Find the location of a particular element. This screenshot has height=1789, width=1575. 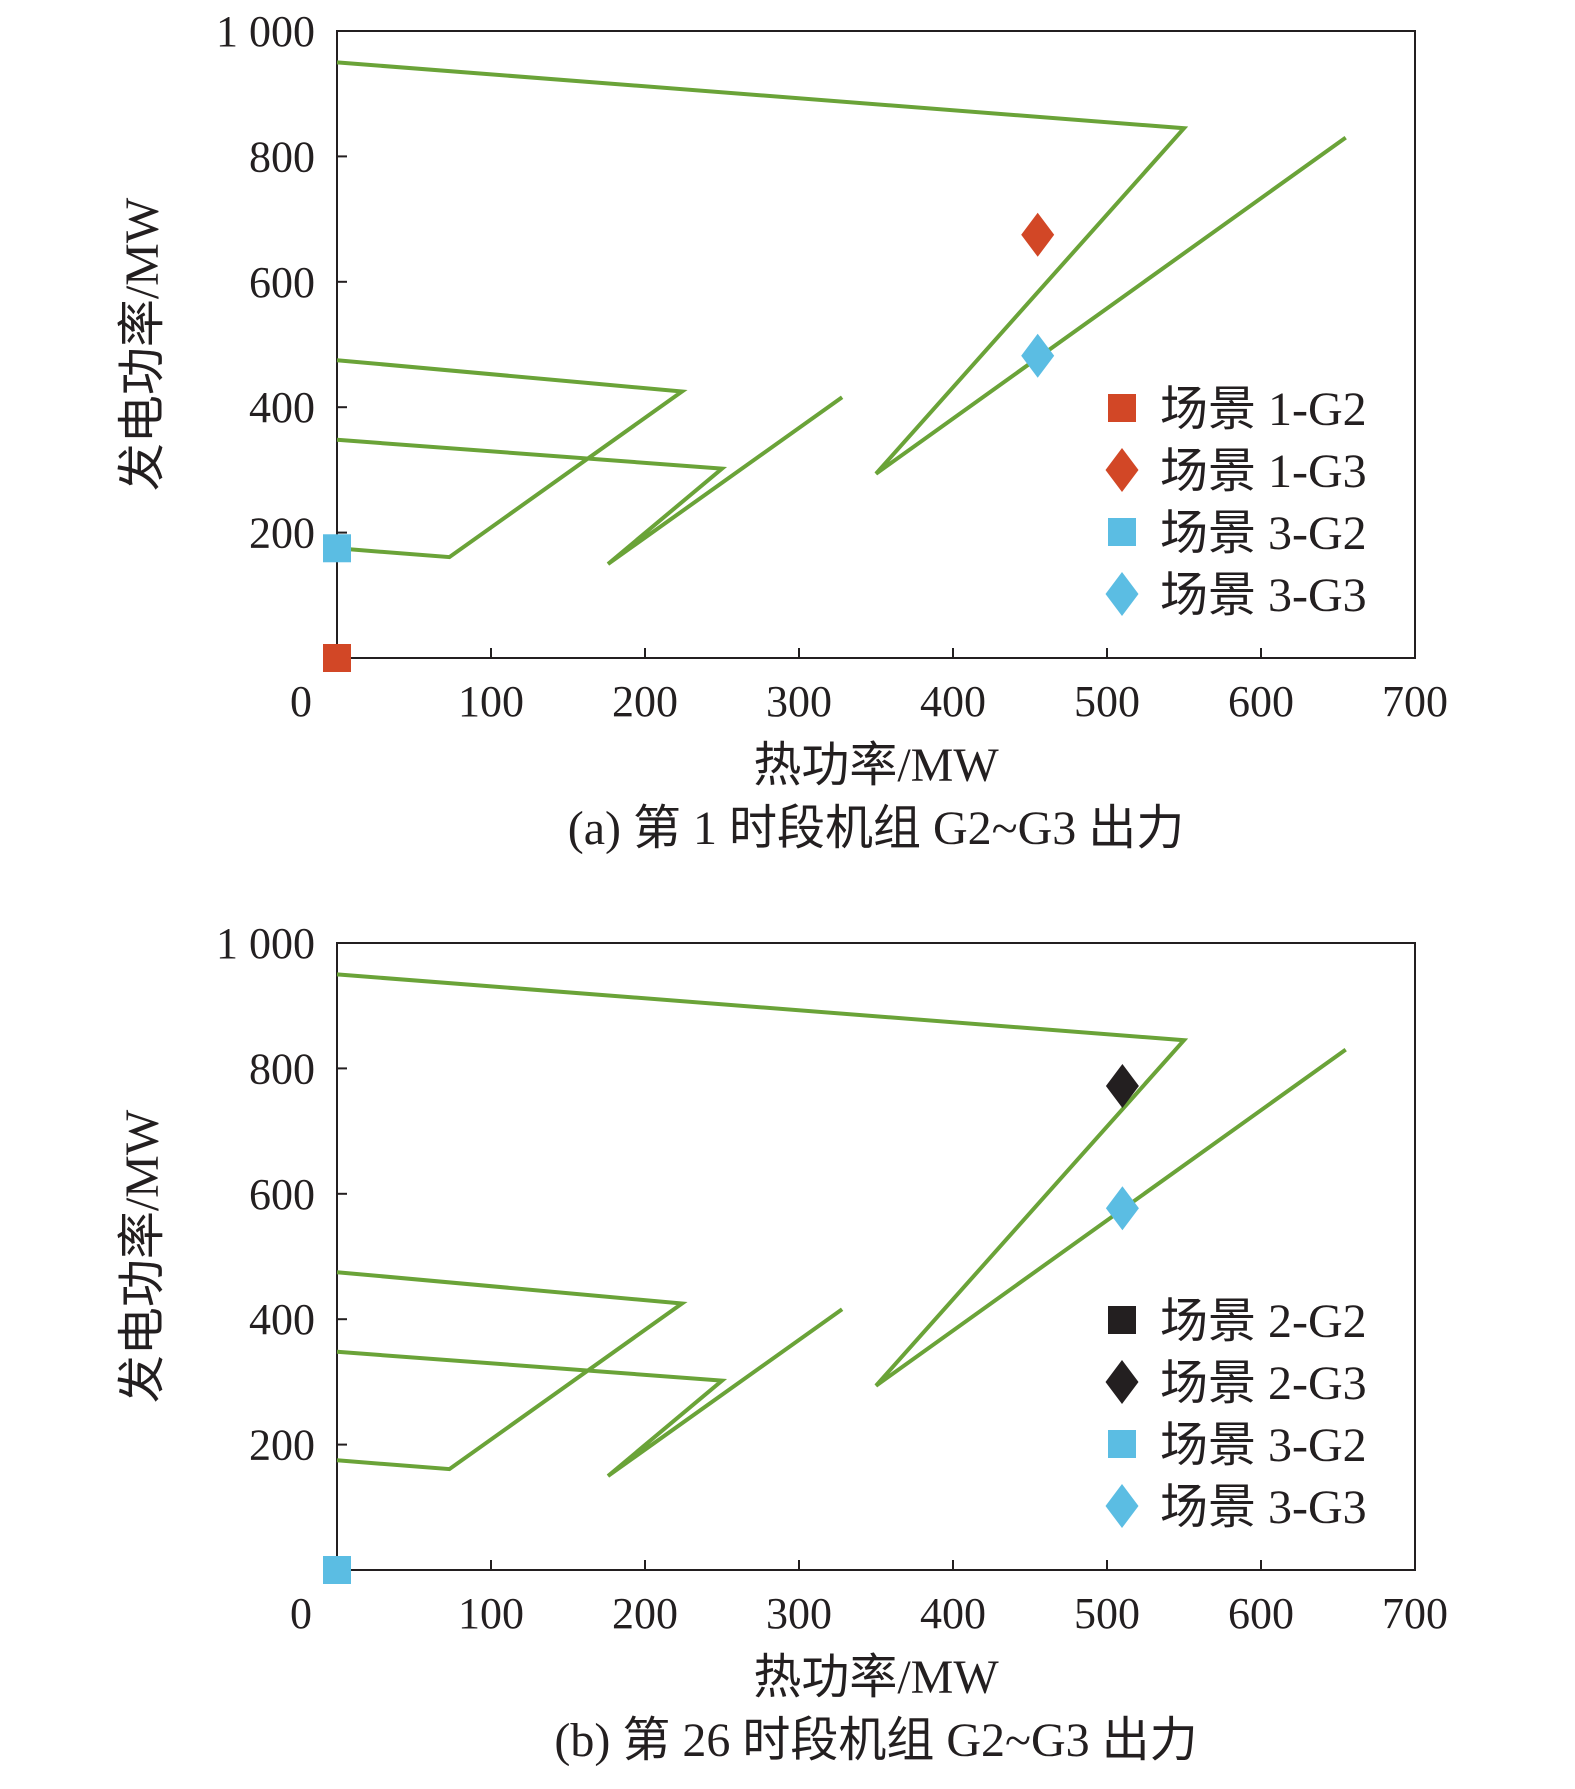

legend-label: 场景 1-G3 is located at coordinates (1263, 471).